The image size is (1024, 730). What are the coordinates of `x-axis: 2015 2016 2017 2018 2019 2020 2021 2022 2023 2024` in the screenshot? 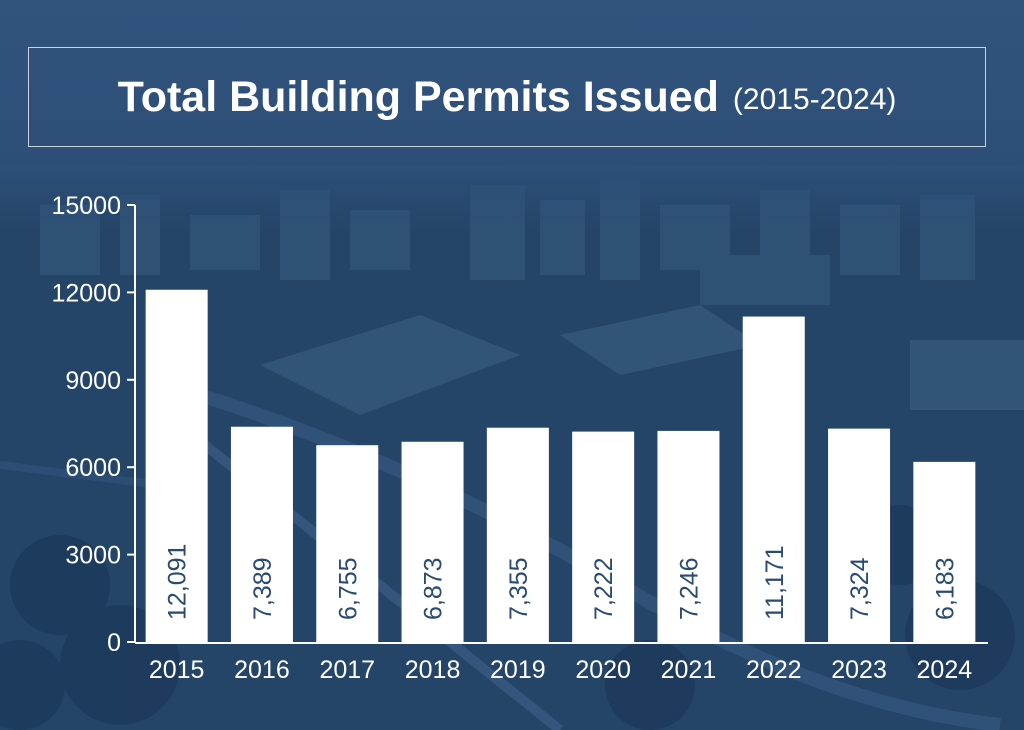 It's located at (561, 663).